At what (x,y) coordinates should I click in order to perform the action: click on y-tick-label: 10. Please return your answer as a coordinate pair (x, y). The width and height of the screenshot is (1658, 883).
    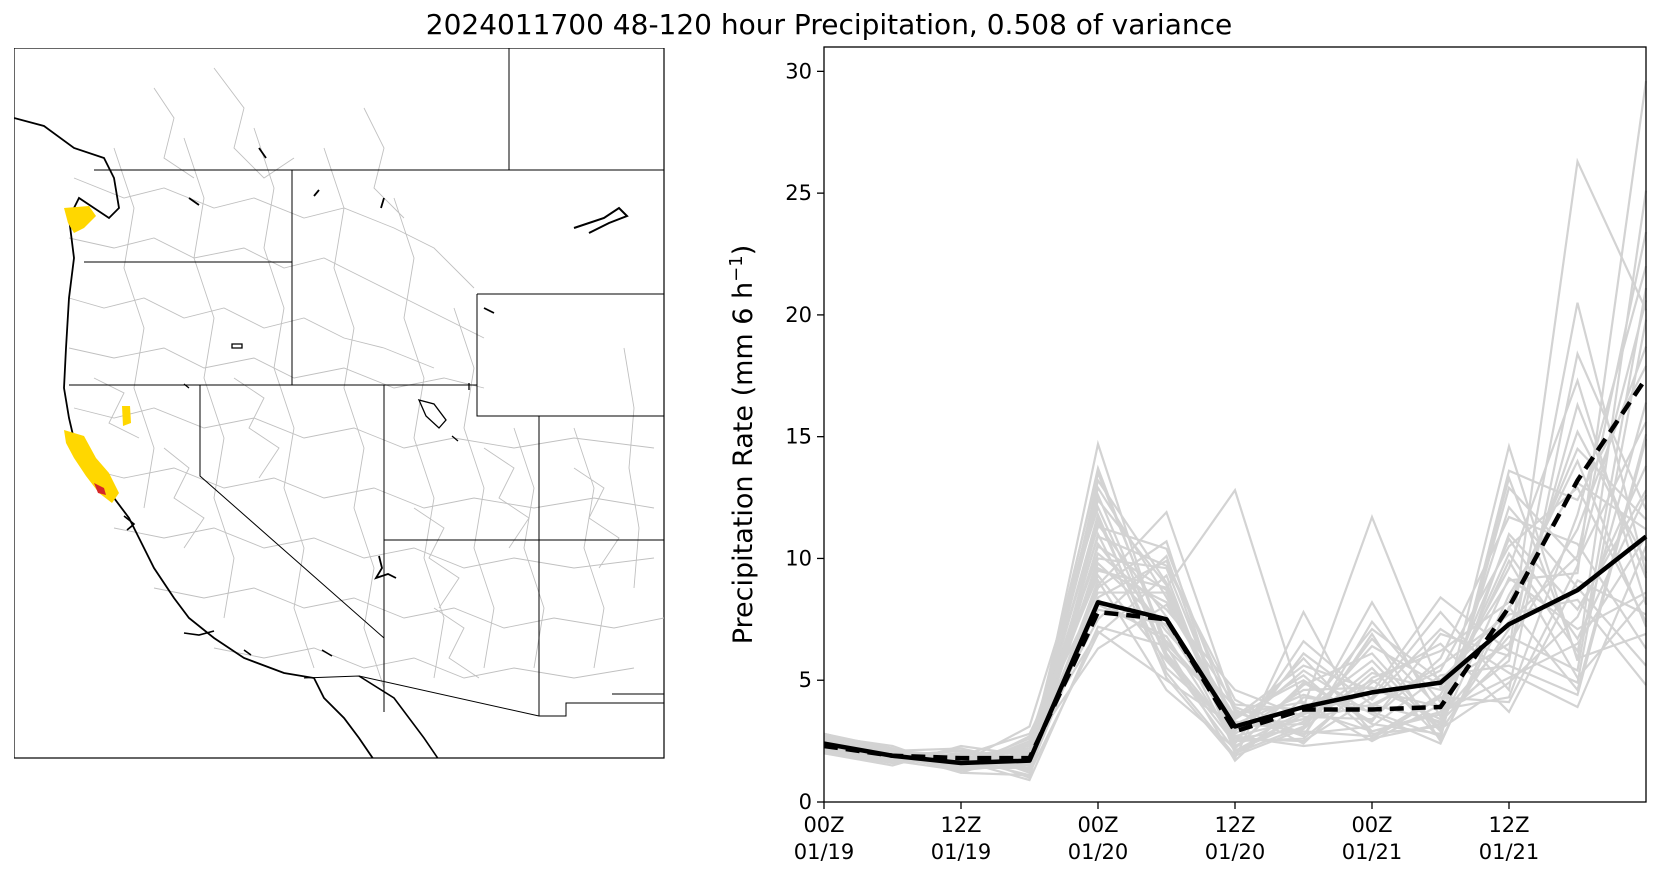
    Looking at the image, I should click on (798, 558).